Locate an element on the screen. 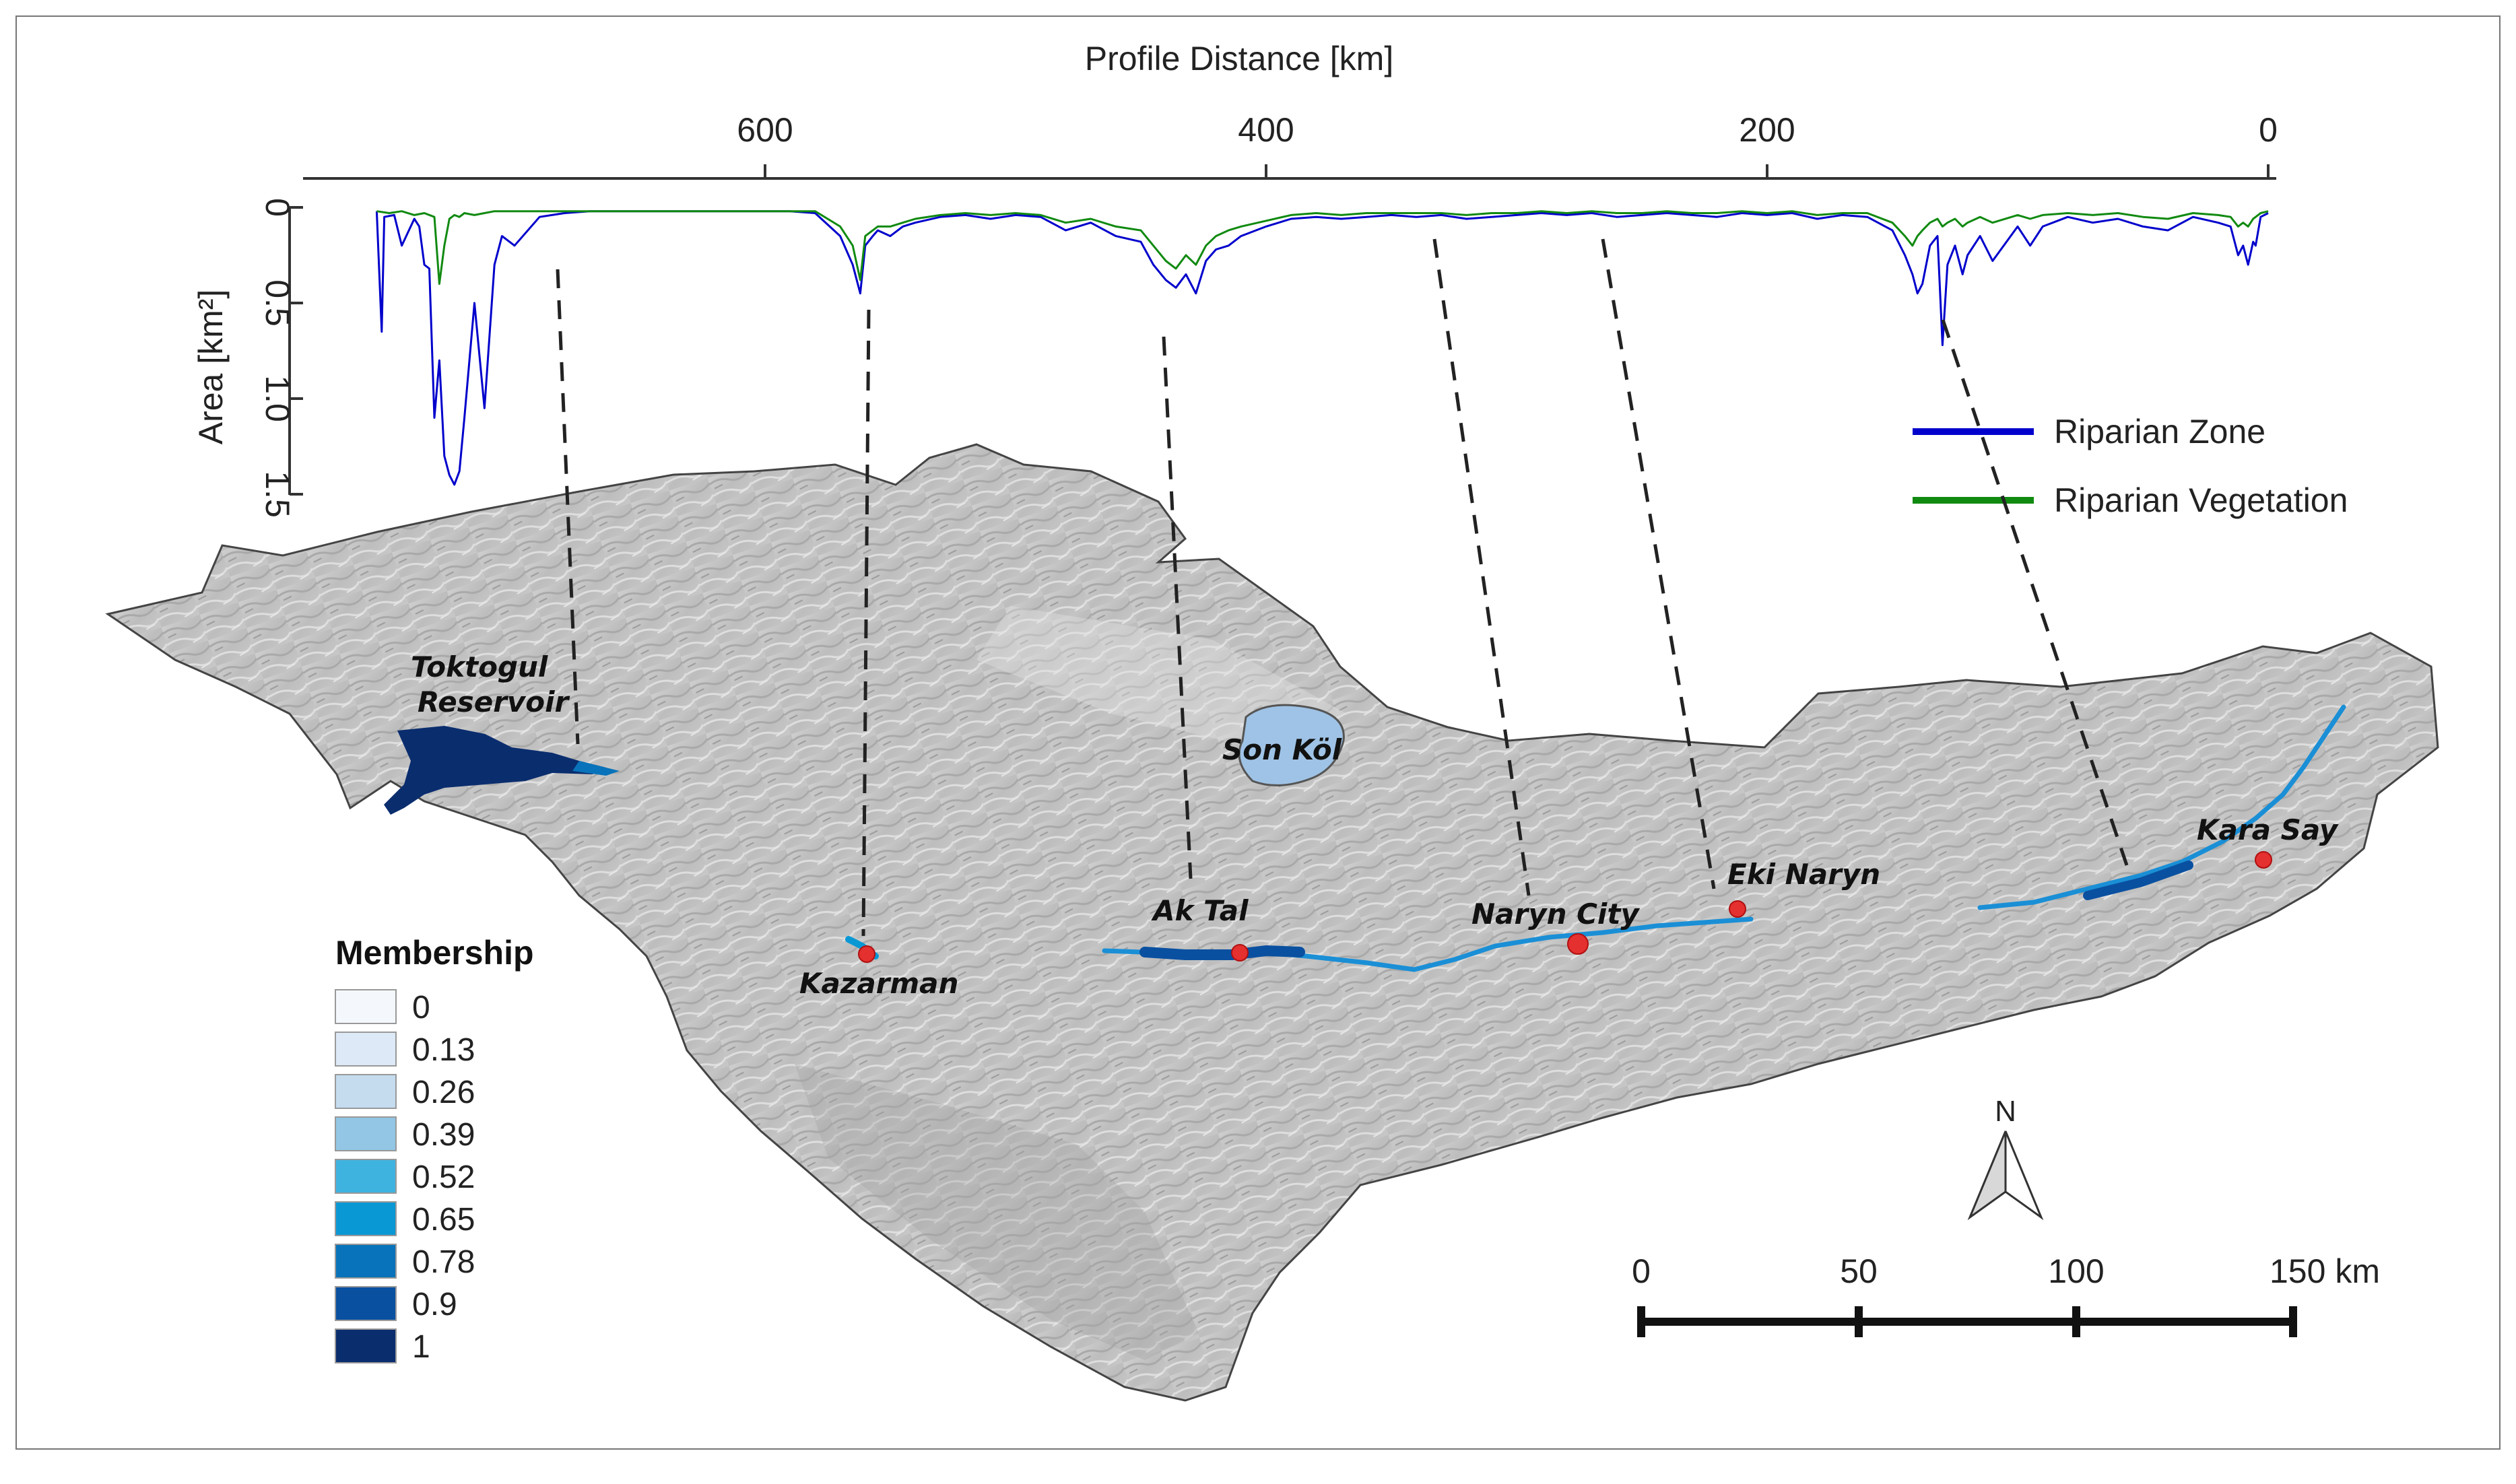 The image size is (2516, 1484). north-arrow-icon is located at coordinates (1987, 1176).